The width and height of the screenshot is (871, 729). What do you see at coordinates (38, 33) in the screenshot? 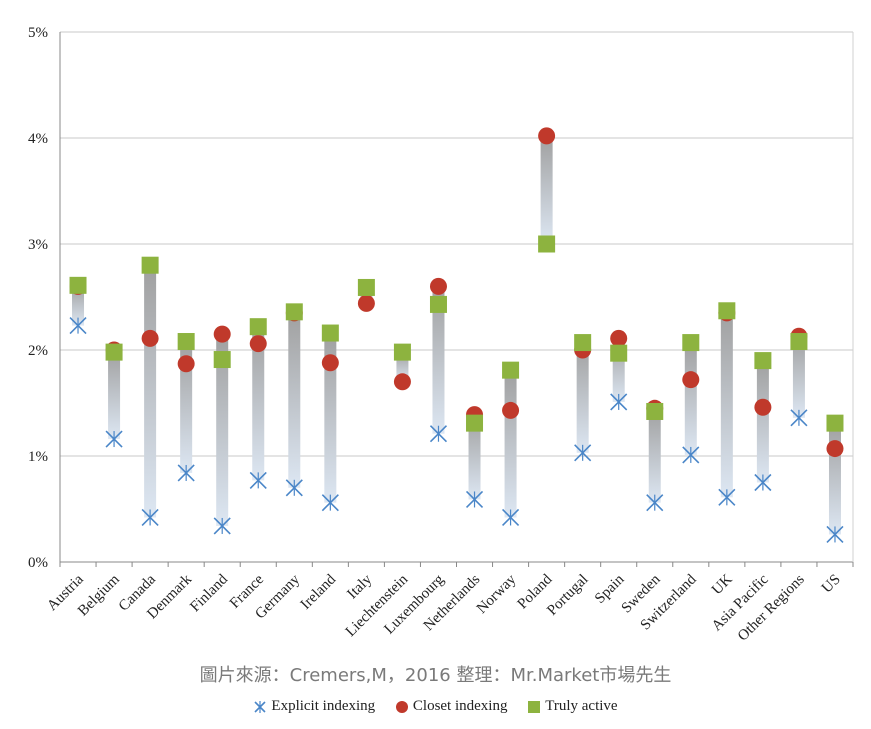
I see `y-tick-label: 5%` at bounding box center [38, 33].